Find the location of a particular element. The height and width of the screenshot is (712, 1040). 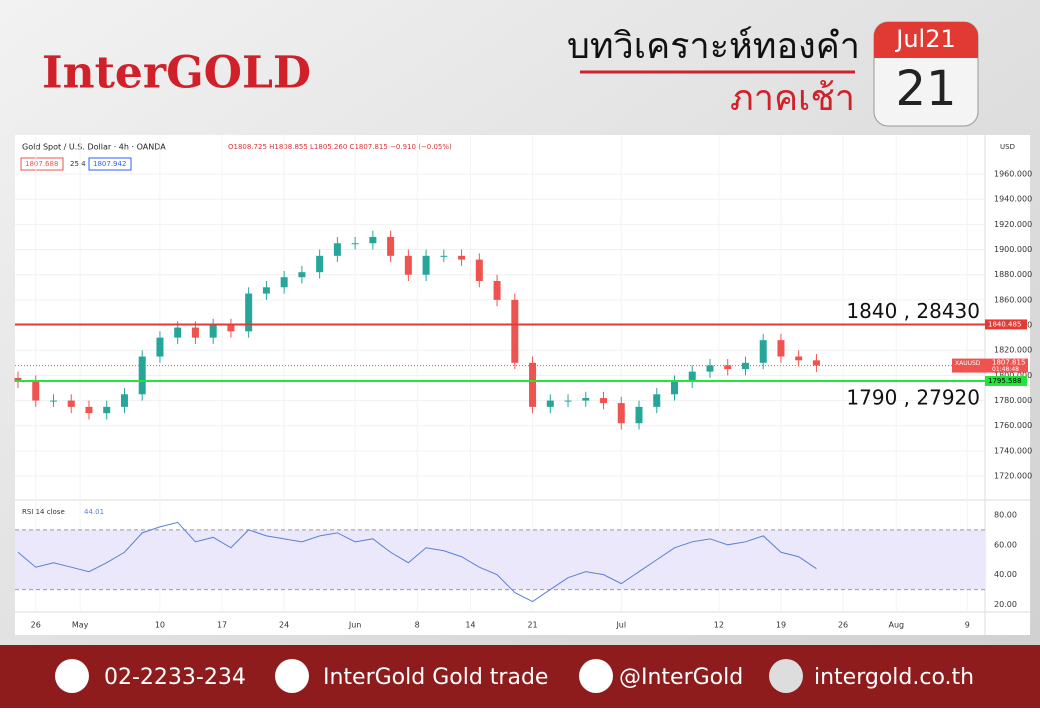

spread: 25.4 is located at coordinates (78, 164).